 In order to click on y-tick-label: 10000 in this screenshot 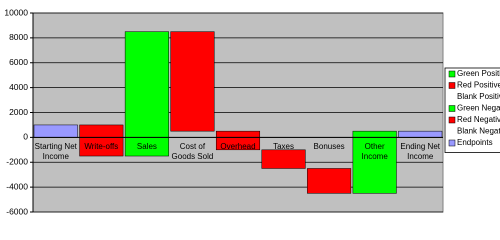, I will do `click(16, 12)`.